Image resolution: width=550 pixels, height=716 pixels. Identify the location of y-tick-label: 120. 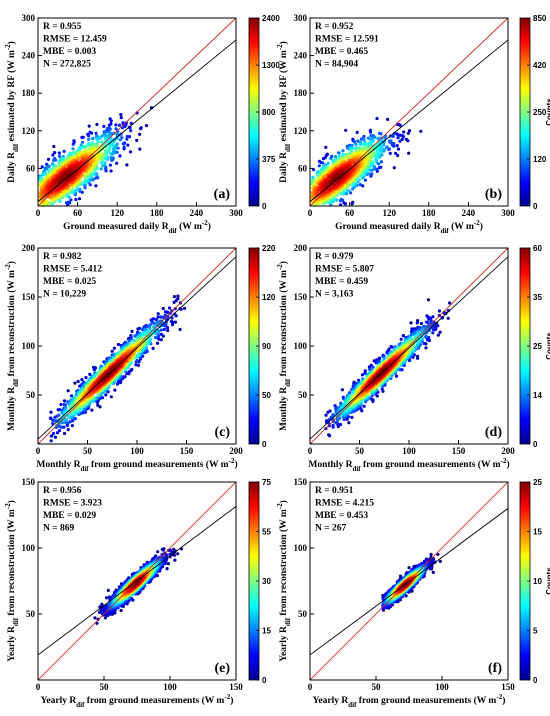
(29, 131).